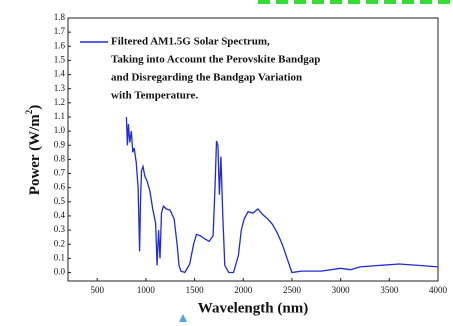  I want to click on y-tick-label: 0.9, so click(60, 144).